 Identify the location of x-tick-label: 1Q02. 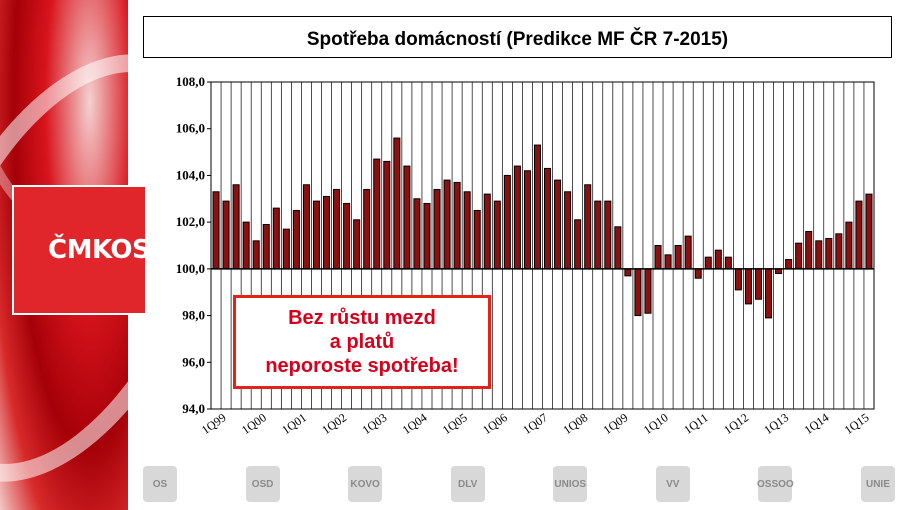
(334, 423).